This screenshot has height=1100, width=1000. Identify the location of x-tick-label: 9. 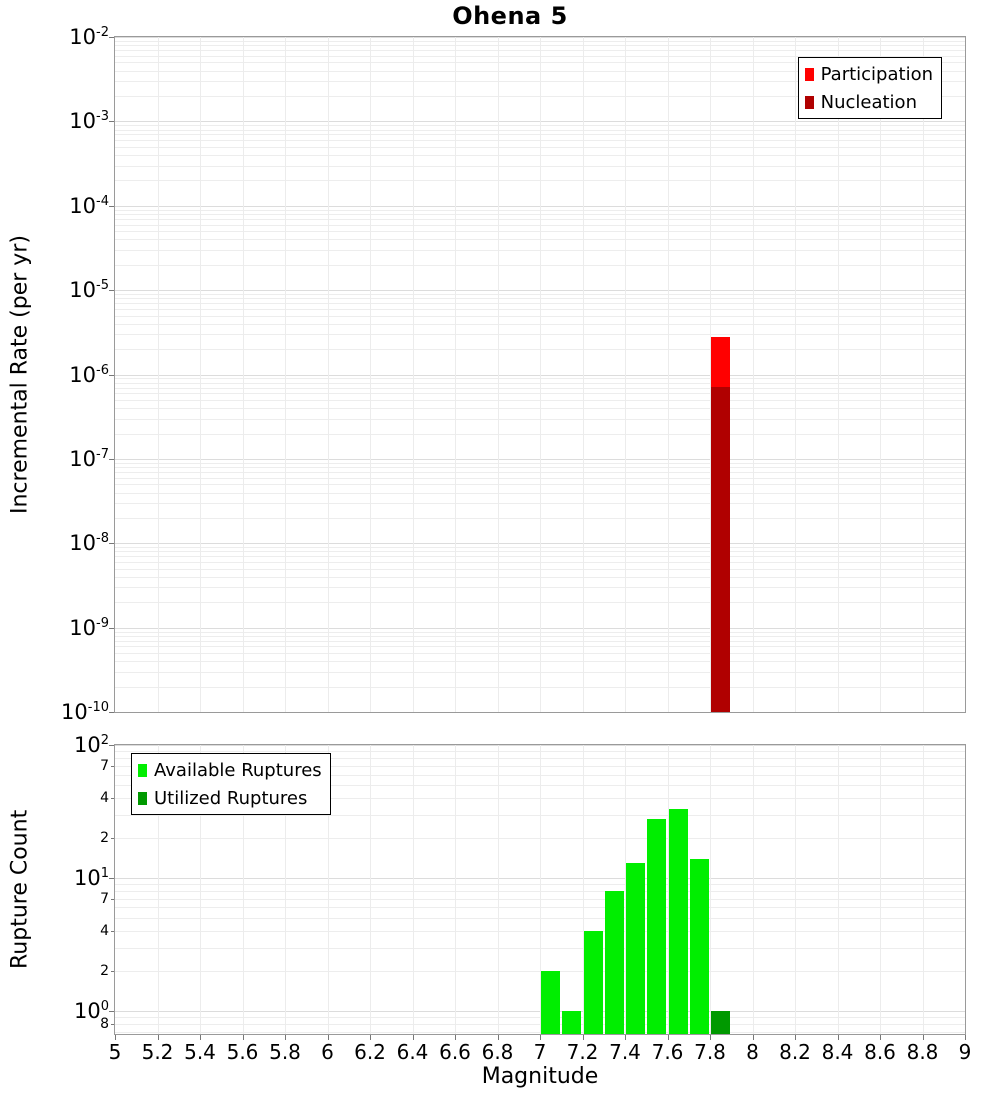
(965, 1052).